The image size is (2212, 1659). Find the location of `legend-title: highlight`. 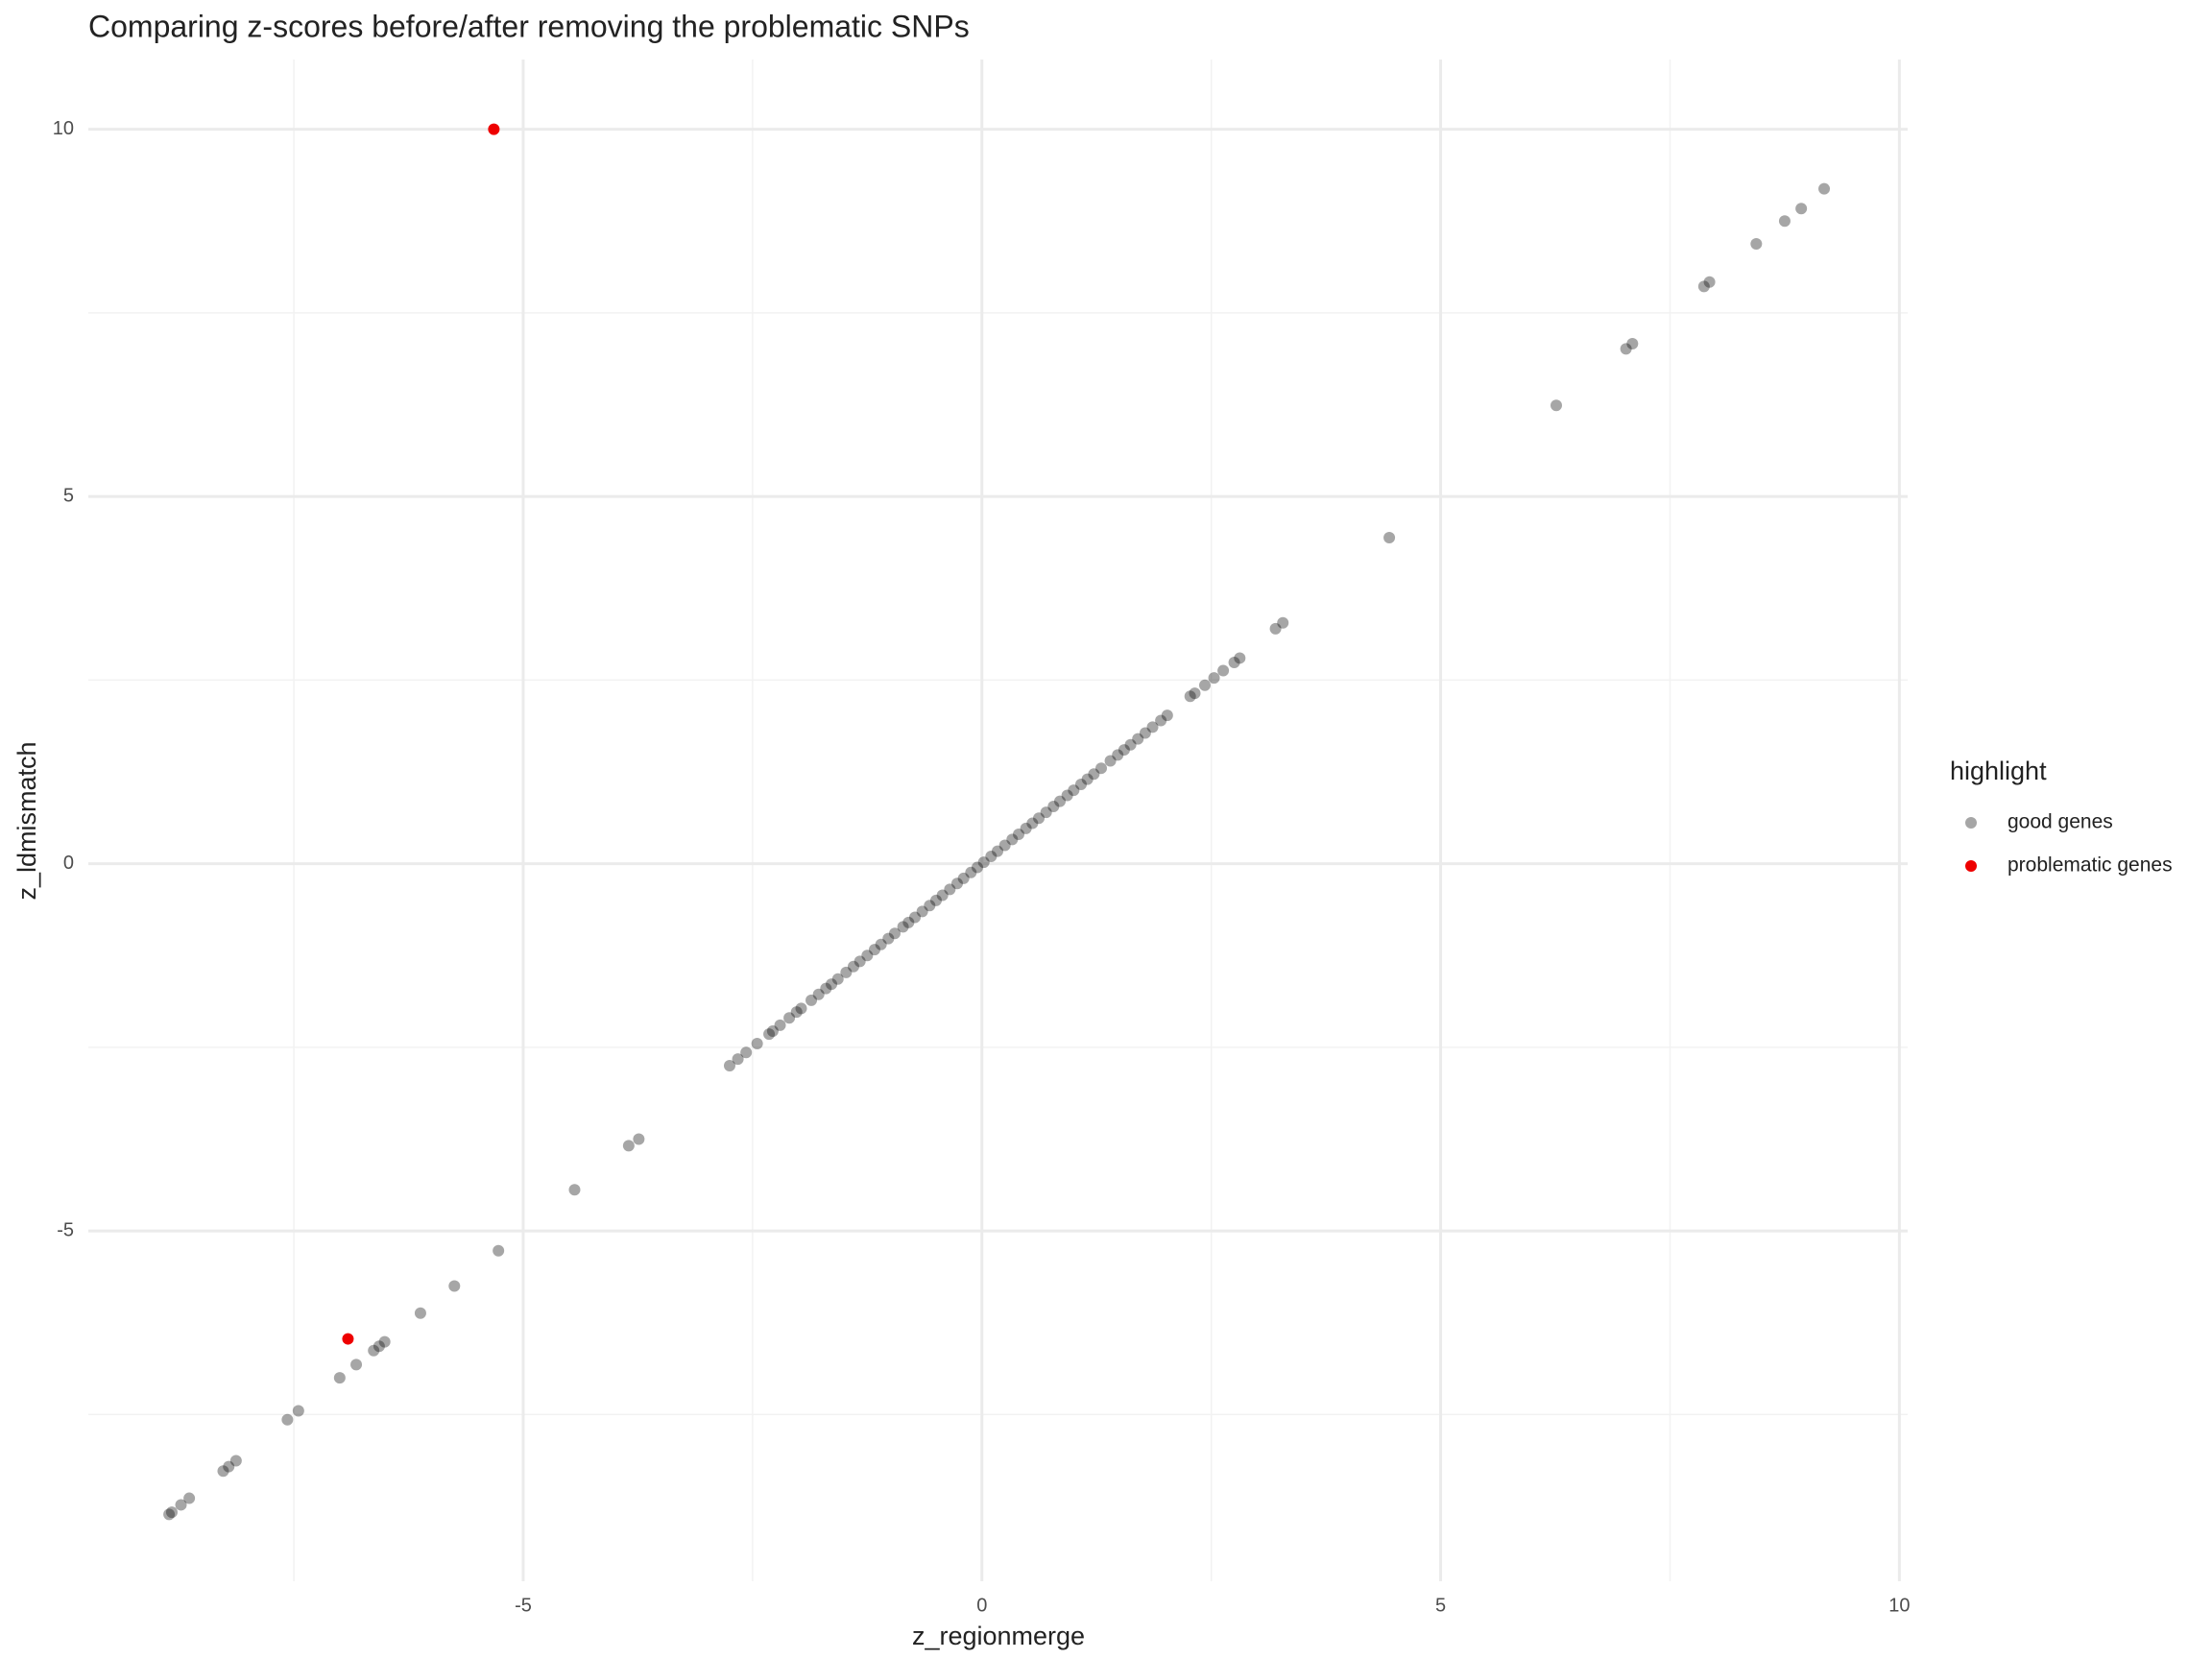

legend-title: highlight is located at coordinates (1999, 771).